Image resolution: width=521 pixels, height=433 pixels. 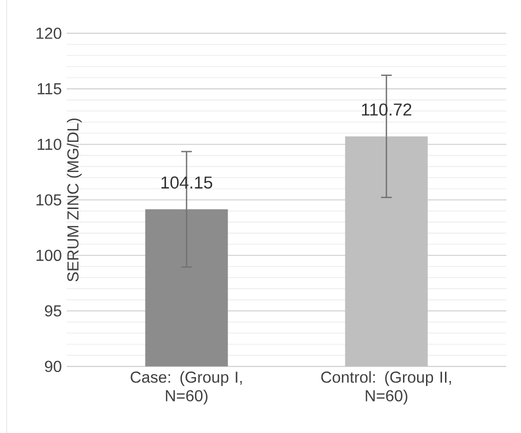 What do you see at coordinates (74, 200) in the screenshot?
I see `y-axis-title: SERUM ZINC (MG/DL)` at bounding box center [74, 200].